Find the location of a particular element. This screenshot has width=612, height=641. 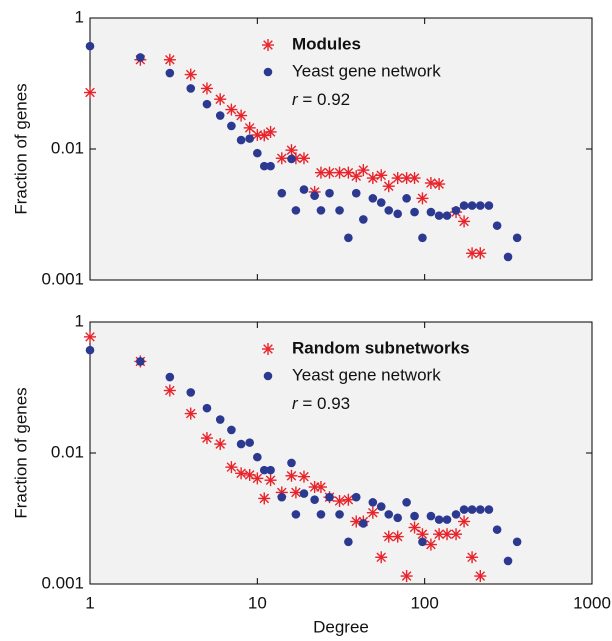

y-tick-label: 1 is located at coordinates (79, 16).